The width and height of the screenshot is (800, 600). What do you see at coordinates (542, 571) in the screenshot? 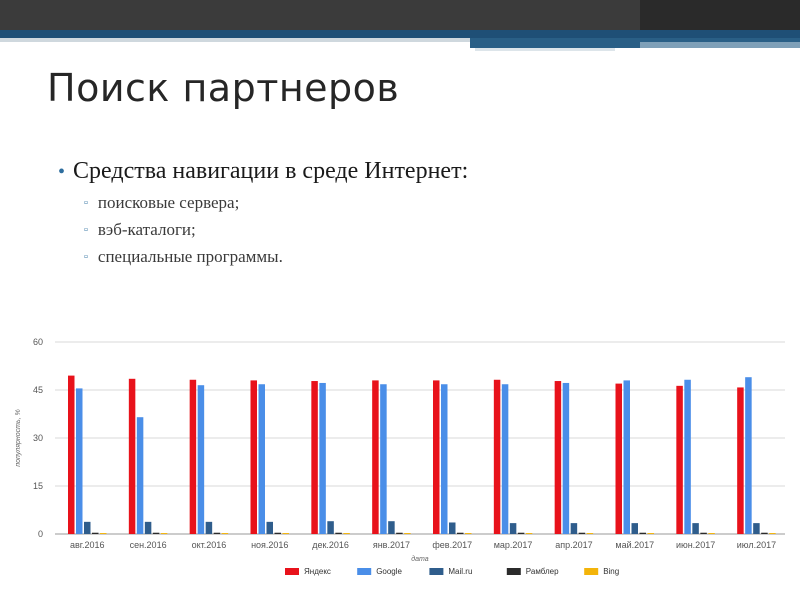
I see `legend-label: Рамблер` at bounding box center [542, 571].